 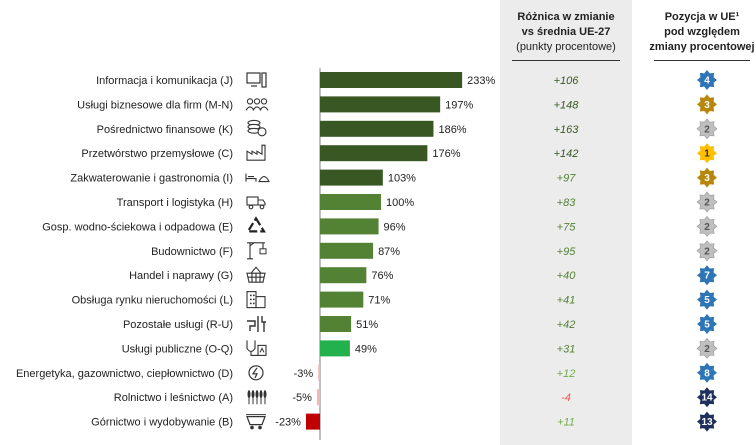 What do you see at coordinates (165, 130) in the screenshot?
I see `category-label: Pośrednictwo finansowe (K)` at bounding box center [165, 130].